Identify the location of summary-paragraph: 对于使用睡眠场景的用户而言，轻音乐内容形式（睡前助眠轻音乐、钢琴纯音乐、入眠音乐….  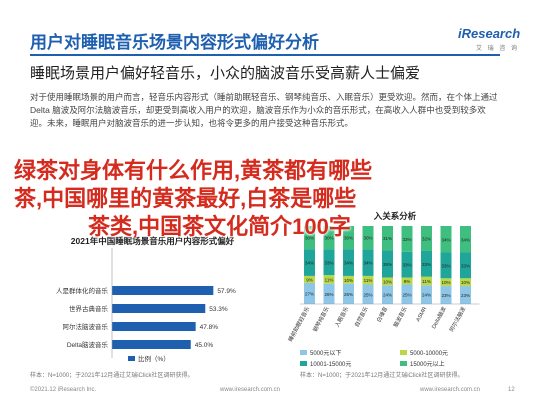
(264, 110).